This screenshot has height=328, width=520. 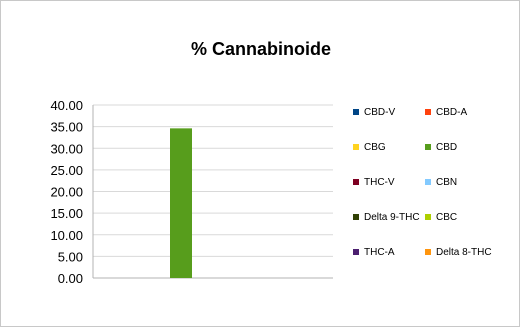 I want to click on y-tick-label: 0.00, so click(x=70, y=278).